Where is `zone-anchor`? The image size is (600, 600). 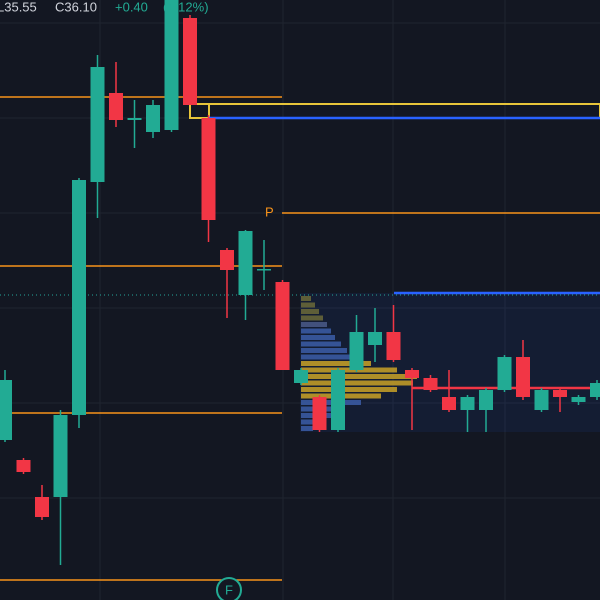
zone-anchor is located at coordinates (199, 111).